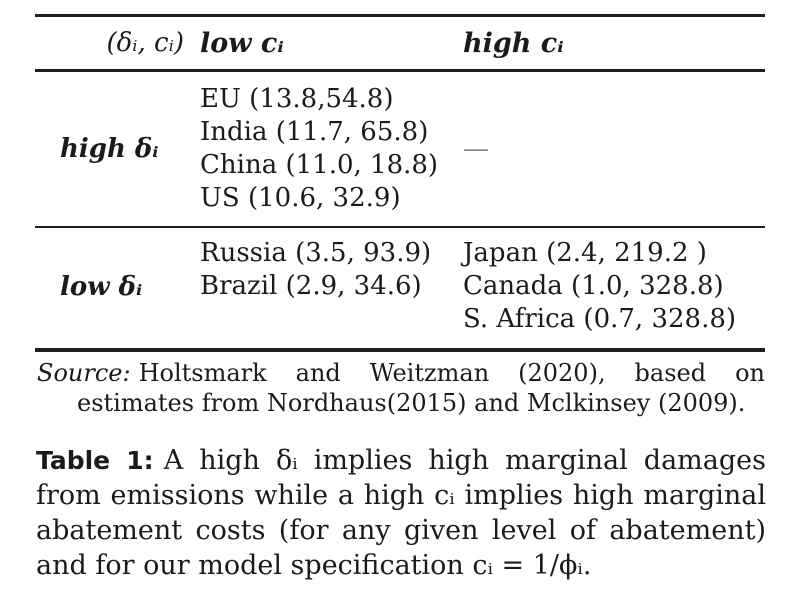 The image size is (800, 607). I want to click on header-high-ci: high cᵢ, so click(513, 43).